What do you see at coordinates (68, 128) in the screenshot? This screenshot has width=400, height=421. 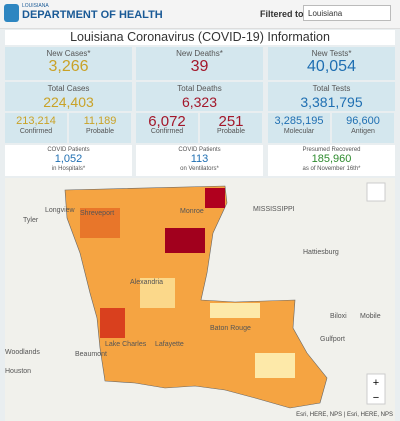 I see `split-card: 213,214 Confirmed 11,189 Probable` at bounding box center [68, 128].